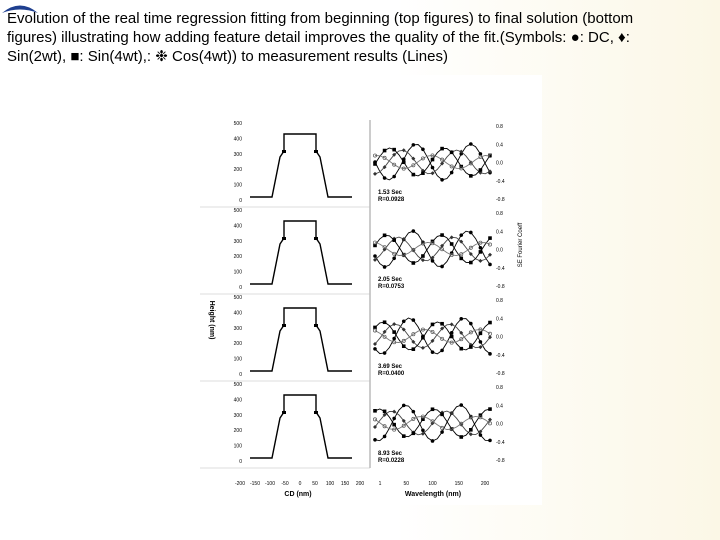  I want to click on left-xtick-label: 0, so click(300, 484).